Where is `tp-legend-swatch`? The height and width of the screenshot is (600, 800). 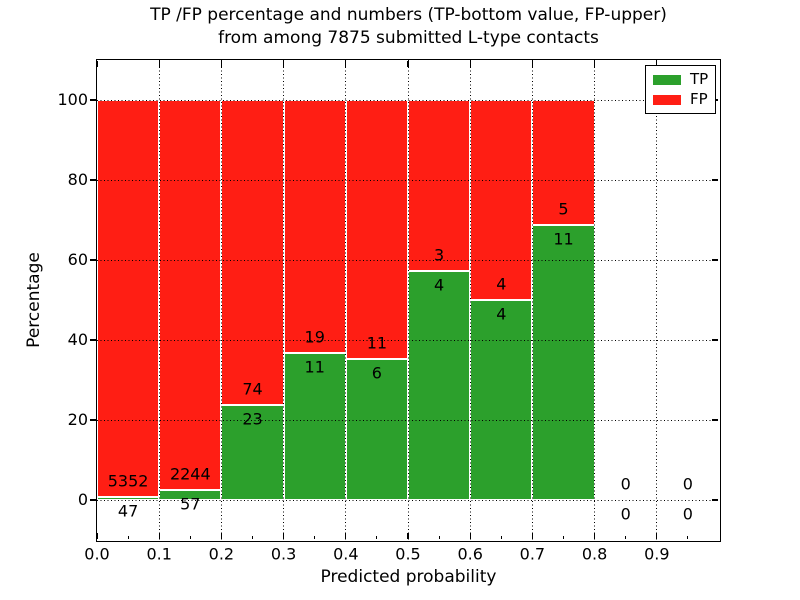
tp-legend-swatch is located at coordinates (667, 79).